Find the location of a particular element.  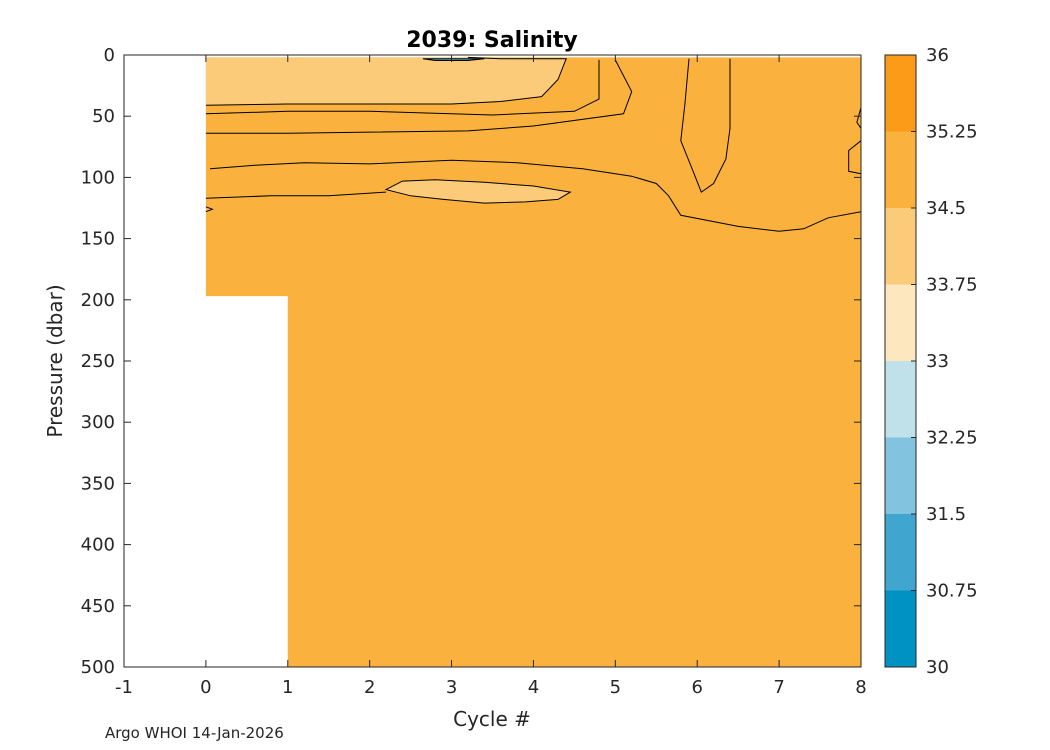

y-tick-label: 400 is located at coordinates (98, 545).